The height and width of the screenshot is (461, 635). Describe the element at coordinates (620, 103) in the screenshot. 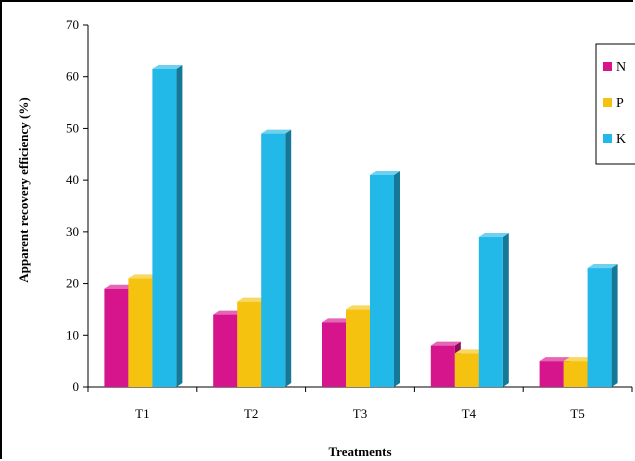

I see `legend-label-p: P` at that location.